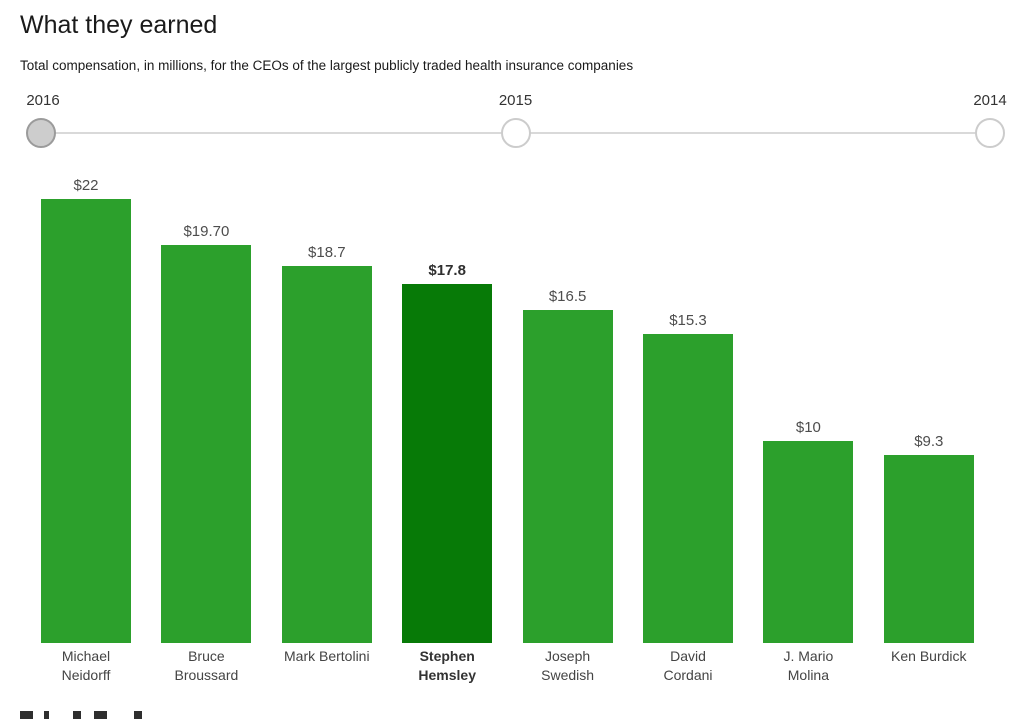 The width and height of the screenshot is (1024, 719). What do you see at coordinates (41, 133) in the screenshot?
I see `slider-handle-2016-selected` at bounding box center [41, 133].